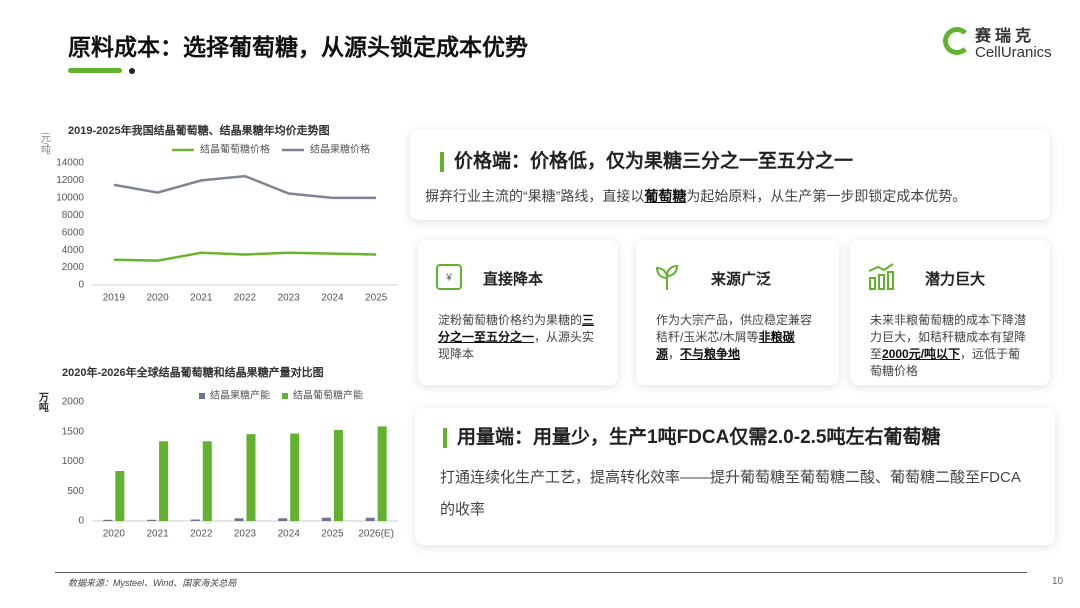 This screenshot has width=1080, height=608. What do you see at coordinates (95, 70) in the screenshot?
I see `title-underline` at bounding box center [95, 70].